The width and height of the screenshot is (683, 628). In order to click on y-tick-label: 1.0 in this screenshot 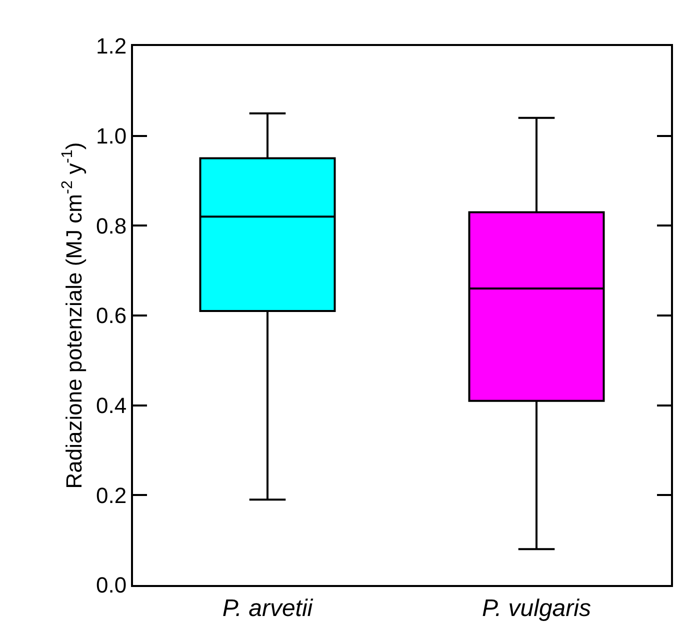, I will do `click(111, 136)`.